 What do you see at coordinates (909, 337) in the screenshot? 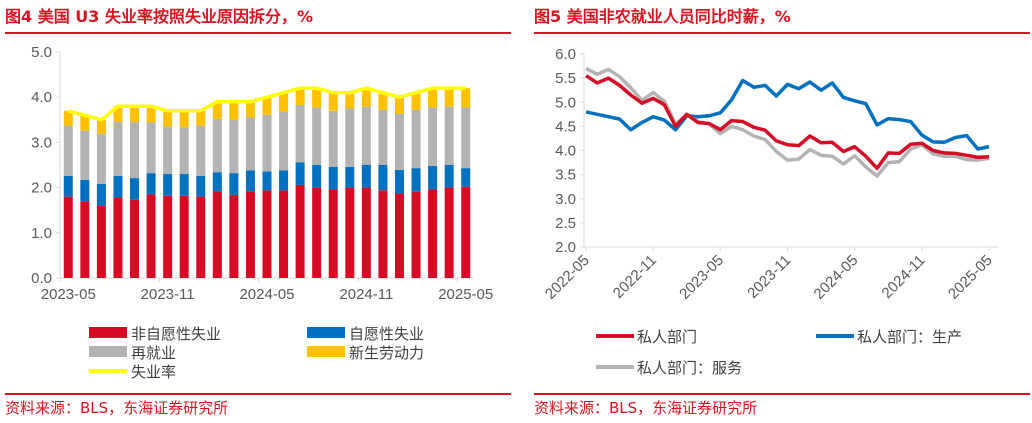
I see `legend-label: 私人部门：生产` at bounding box center [909, 337].